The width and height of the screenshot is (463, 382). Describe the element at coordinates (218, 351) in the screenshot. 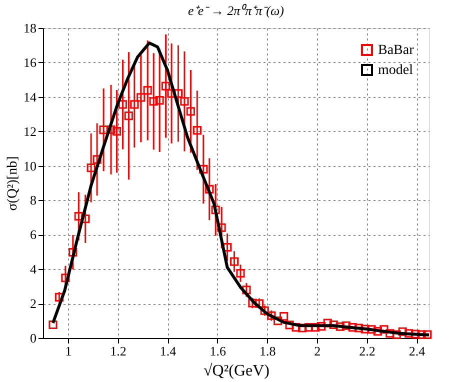

I see `x-tick-label: 1.6` at that location.